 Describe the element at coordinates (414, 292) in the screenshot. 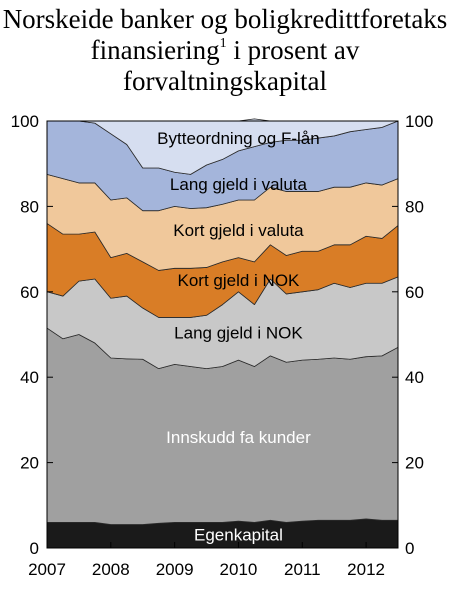

I see `y-tick-label-right: 60` at that location.